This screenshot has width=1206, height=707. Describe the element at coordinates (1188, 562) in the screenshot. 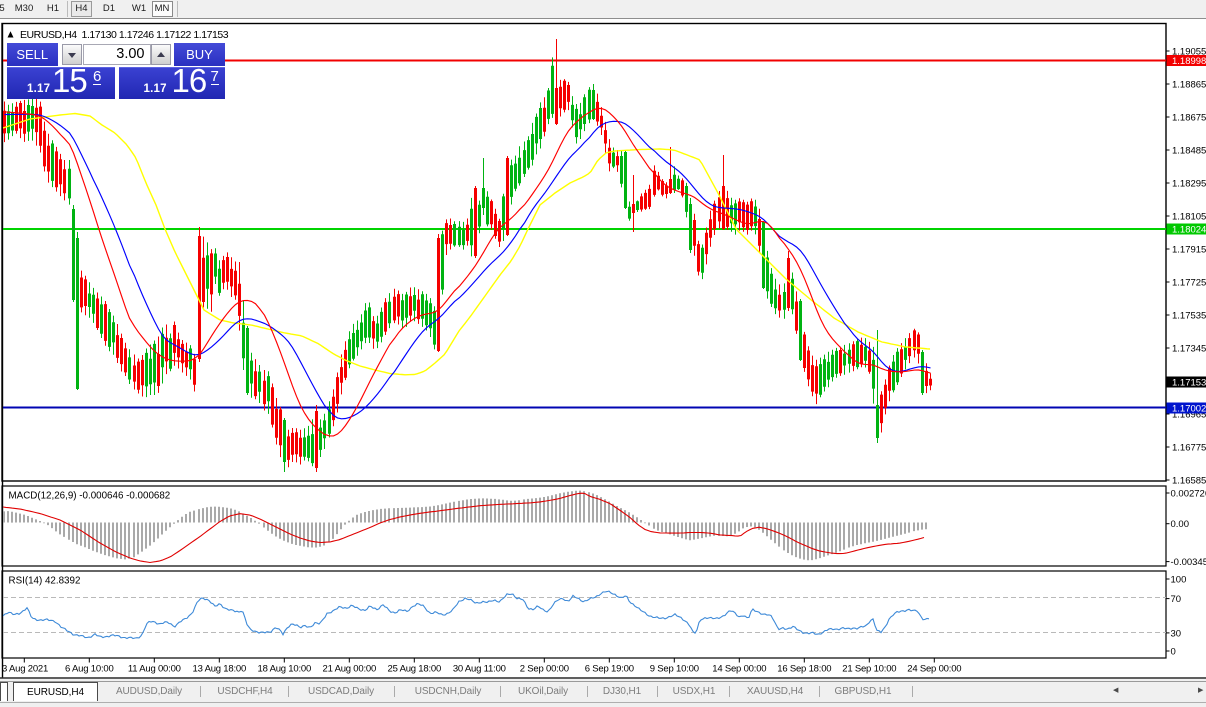

I see `svg-text: -0.00345` at that location.